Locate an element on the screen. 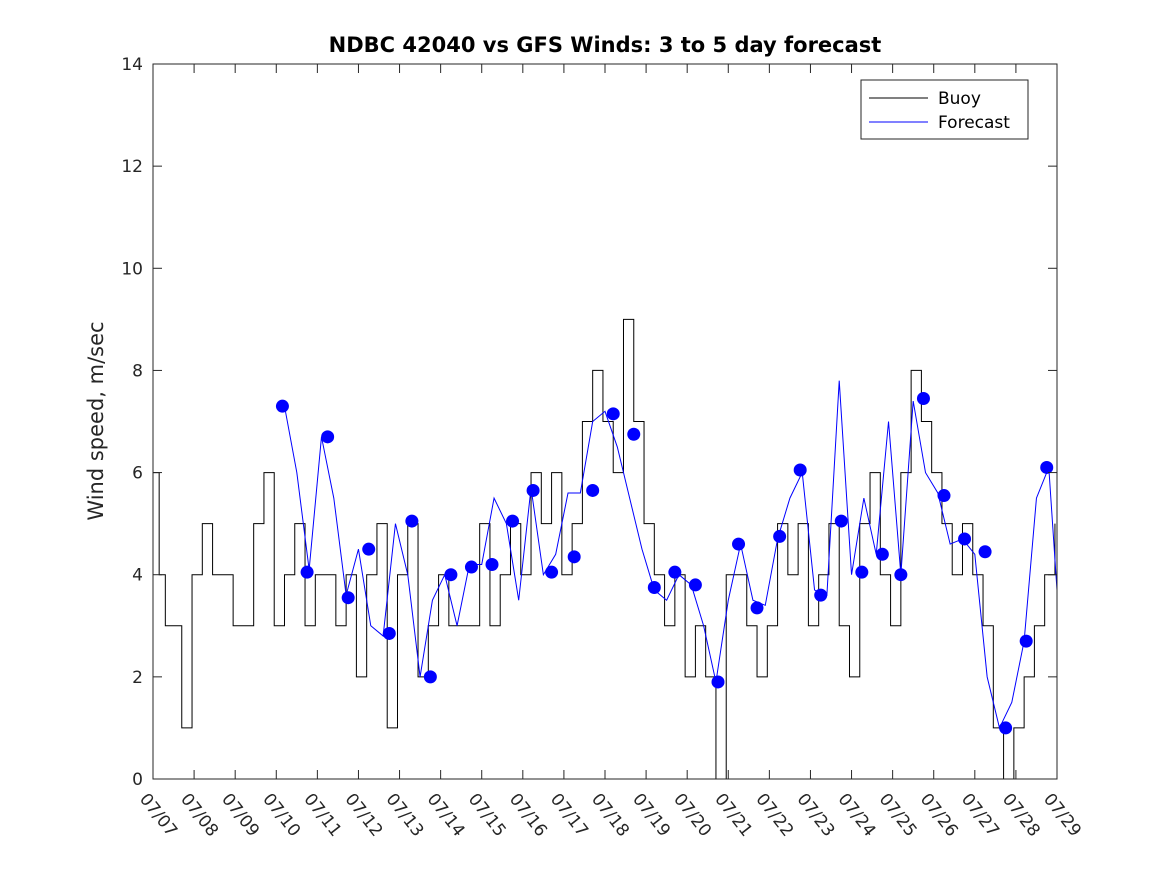  x-tick-label: 07/11 is located at coordinates (322, 815).